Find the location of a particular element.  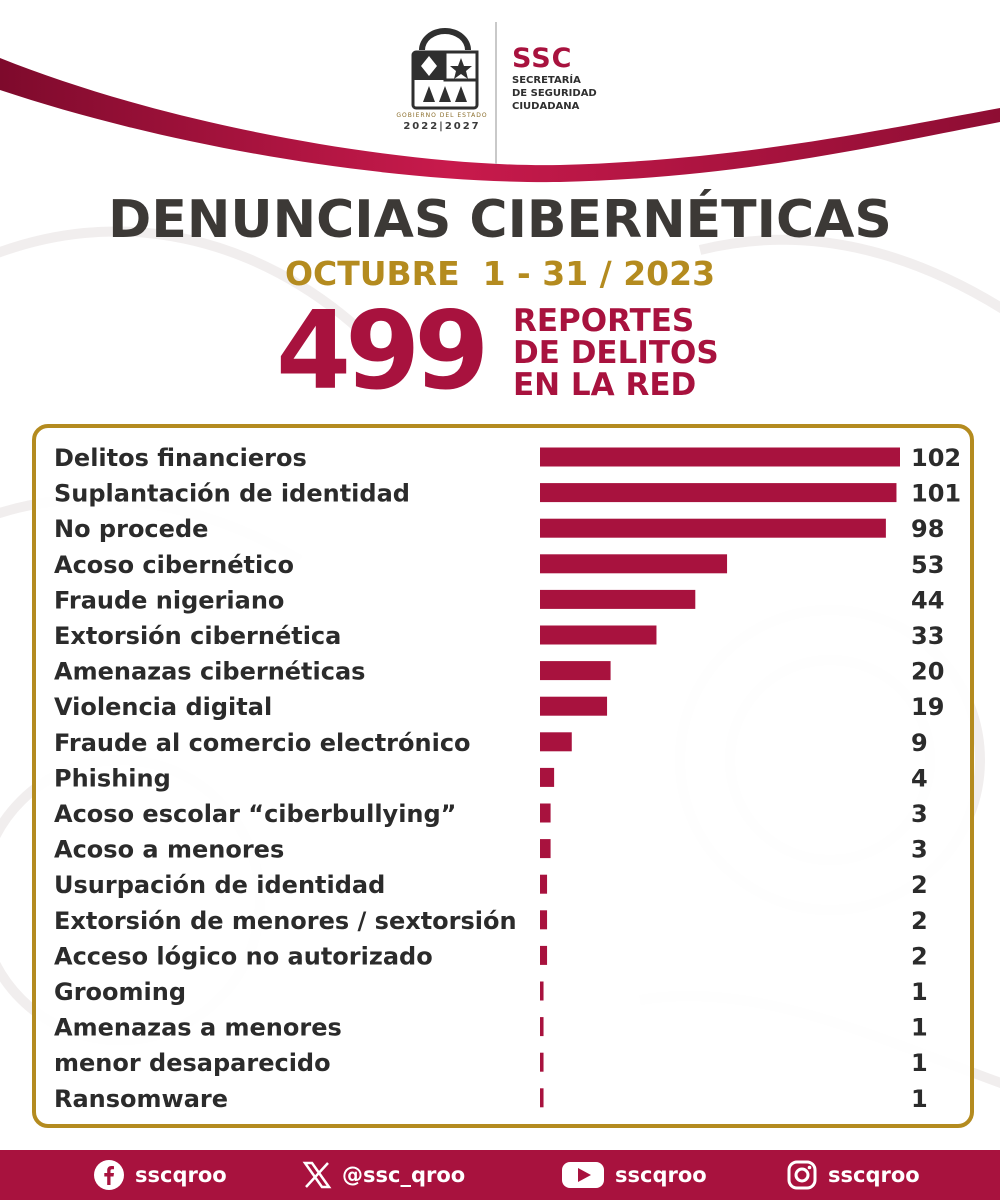

category-label: Acoso escolar “ciberbullying” is located at coordinates (255, 814).